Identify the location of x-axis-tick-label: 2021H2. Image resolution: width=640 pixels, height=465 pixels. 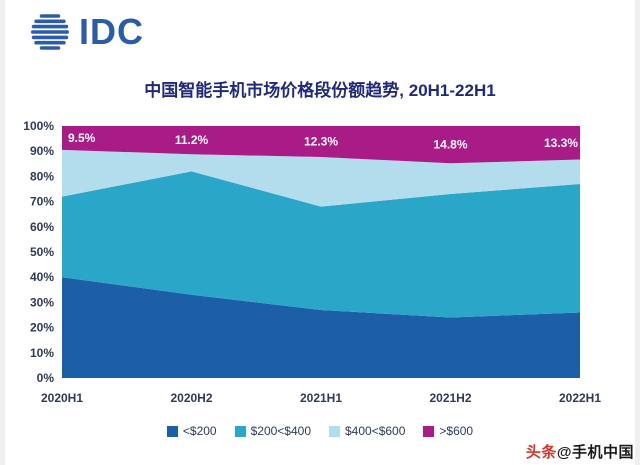
(450, 398).